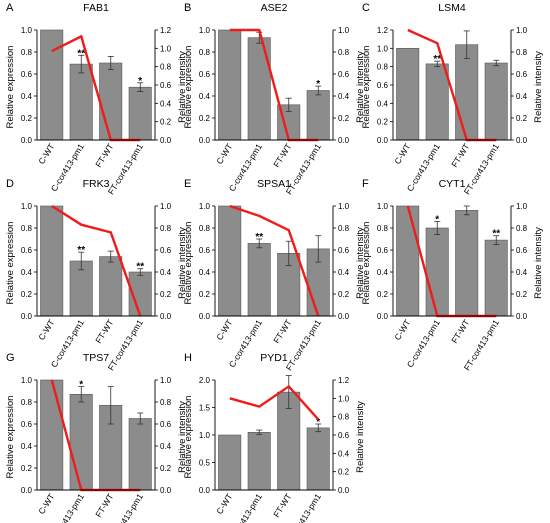  I want to click on panel-title: TPS7, so click(96, 358).